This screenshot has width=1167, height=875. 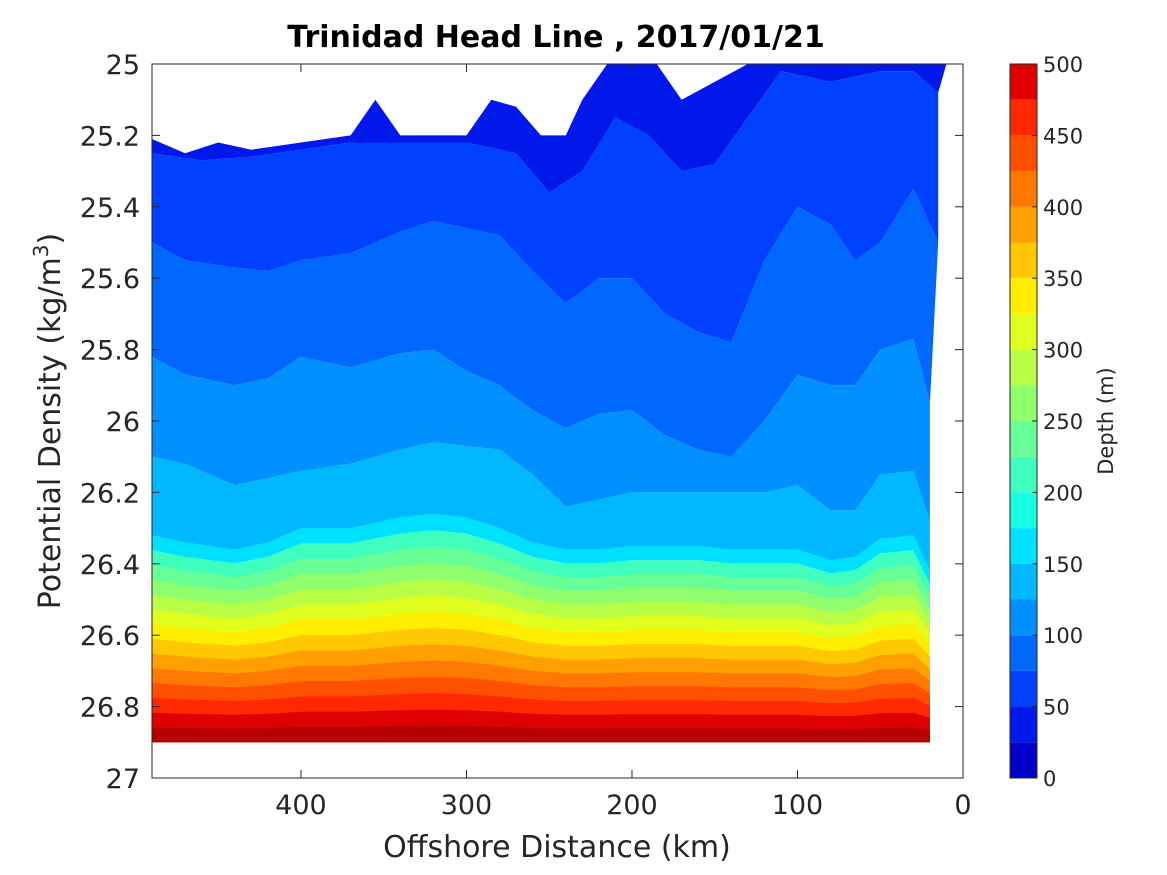 What do you see at coordinates (110, 708) in the screenshot?
I see `y-tick-label: 26.8` at bounding box center [110, 708].